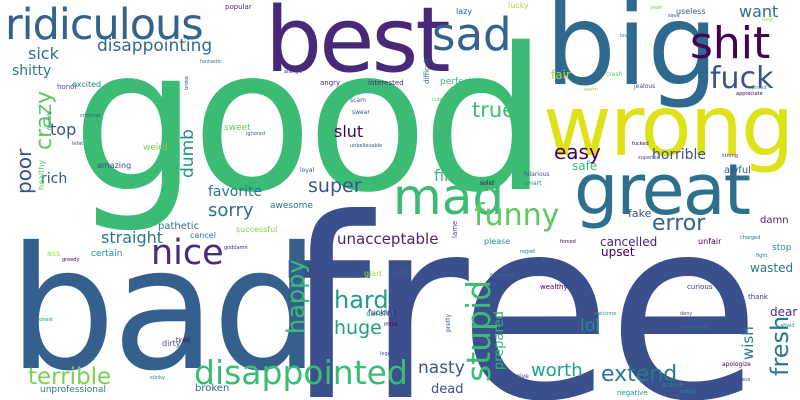 The height and width of the screenshot is (400, 800). I want to click on word-welcome: welcome, so click(605, 314).